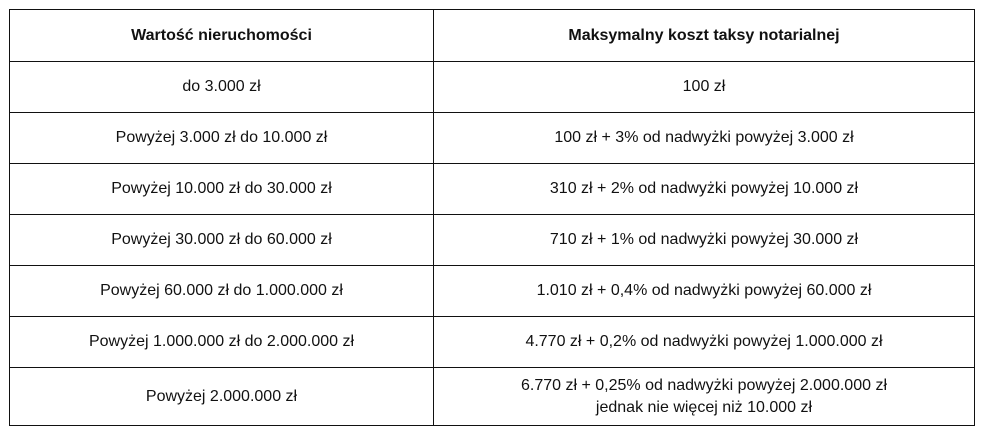 This screenshot has height=436, width=983. I want to click on property-value-cell: Powyżej 1.000.000 zł do 2.000.000 zł, so click(221, 342).